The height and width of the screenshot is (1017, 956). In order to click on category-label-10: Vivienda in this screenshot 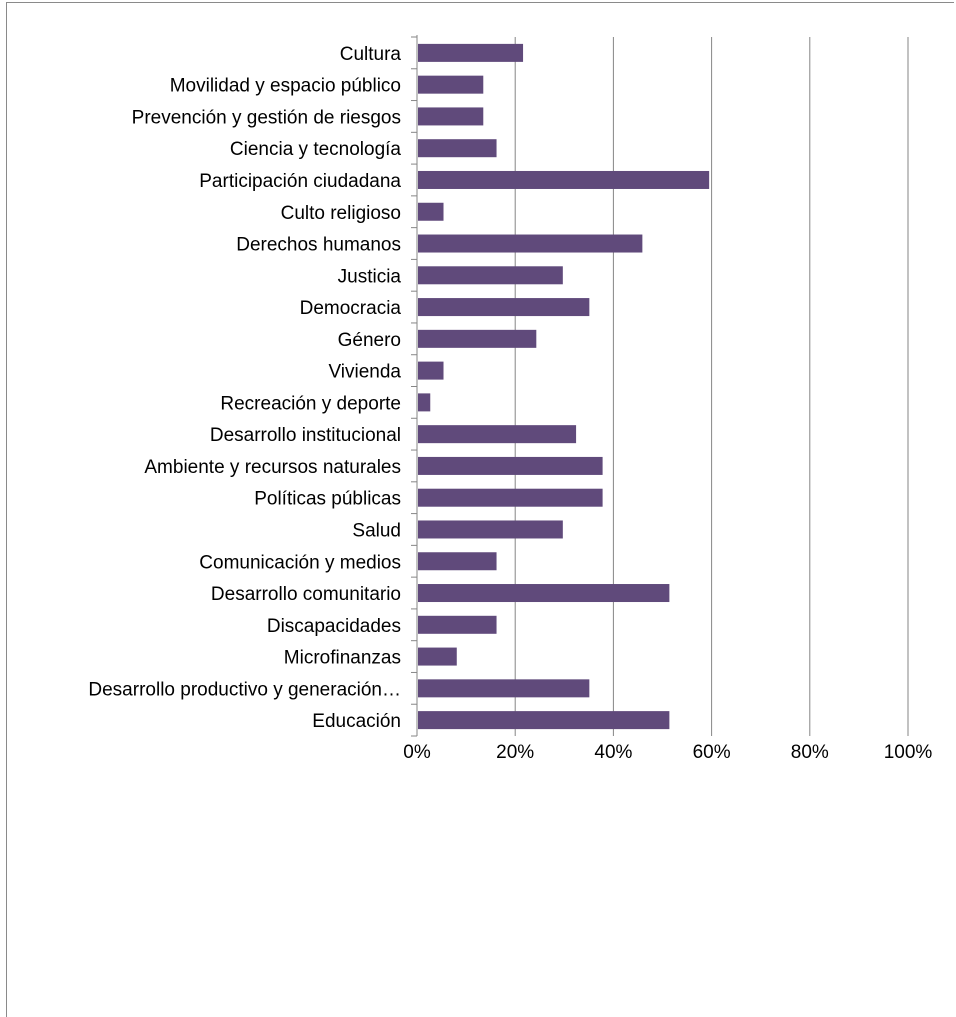, I will do `click(364, 372)`.